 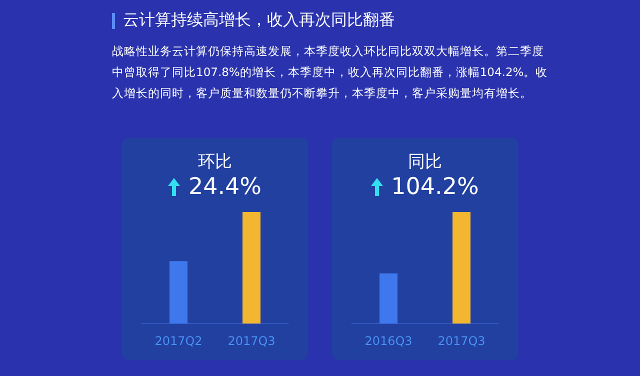 I want to click on x-tick-label: 2017Q2, so click(x=178, y=341).